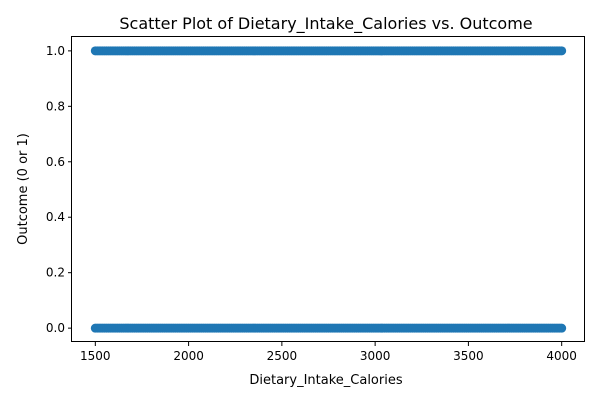 Image resolution: width=600 pixels, height=404 pixels. I want to click on x-tick-label: 2500, so click(282, 356).